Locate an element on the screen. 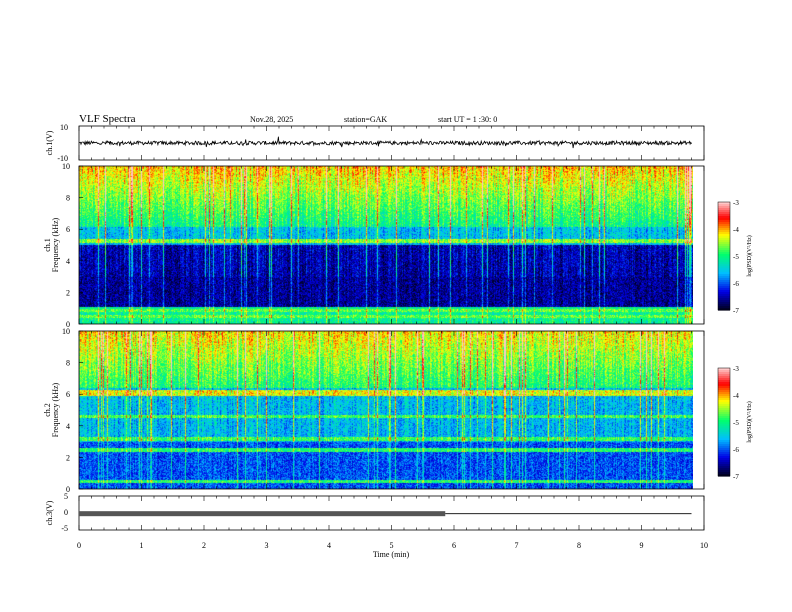 The width and height of the screenshot is (792, 612). x-tick-label: 10 is located at coordinates (704, 545).